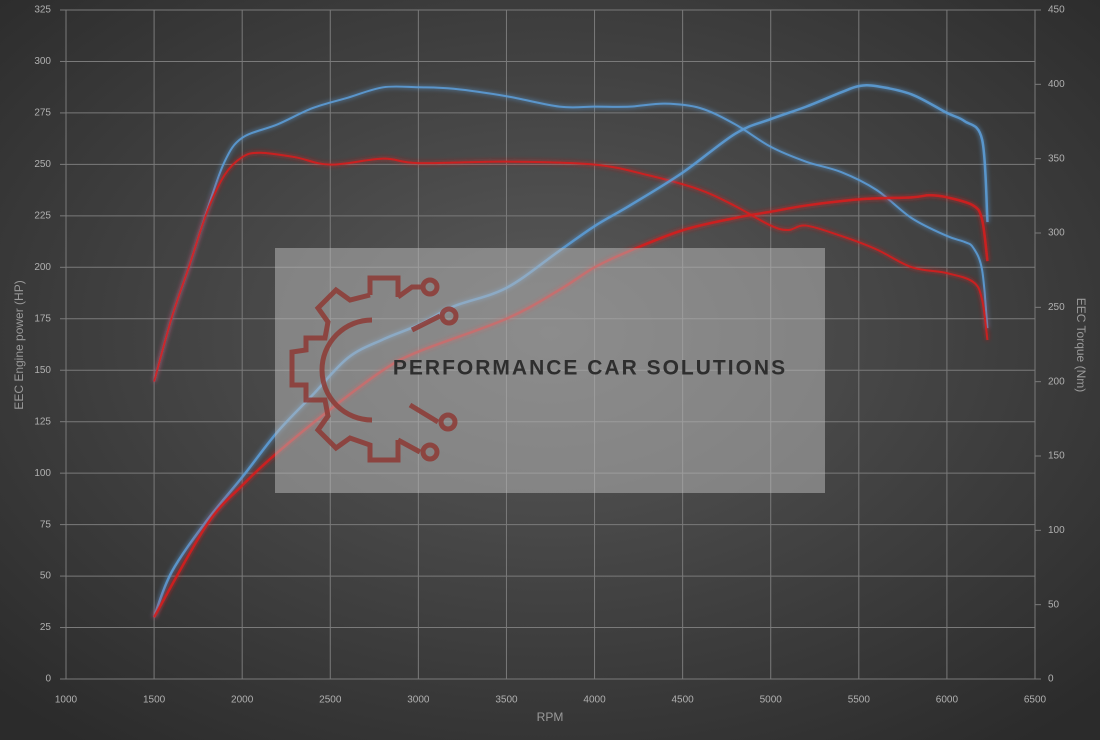 The width and height of the screenshot is (1100, 740). Describe the element at coordinates (590, 368) in the screenshot. I see `watermark-text: PERFORMANCE CAR SOLUTIONS` at that location.